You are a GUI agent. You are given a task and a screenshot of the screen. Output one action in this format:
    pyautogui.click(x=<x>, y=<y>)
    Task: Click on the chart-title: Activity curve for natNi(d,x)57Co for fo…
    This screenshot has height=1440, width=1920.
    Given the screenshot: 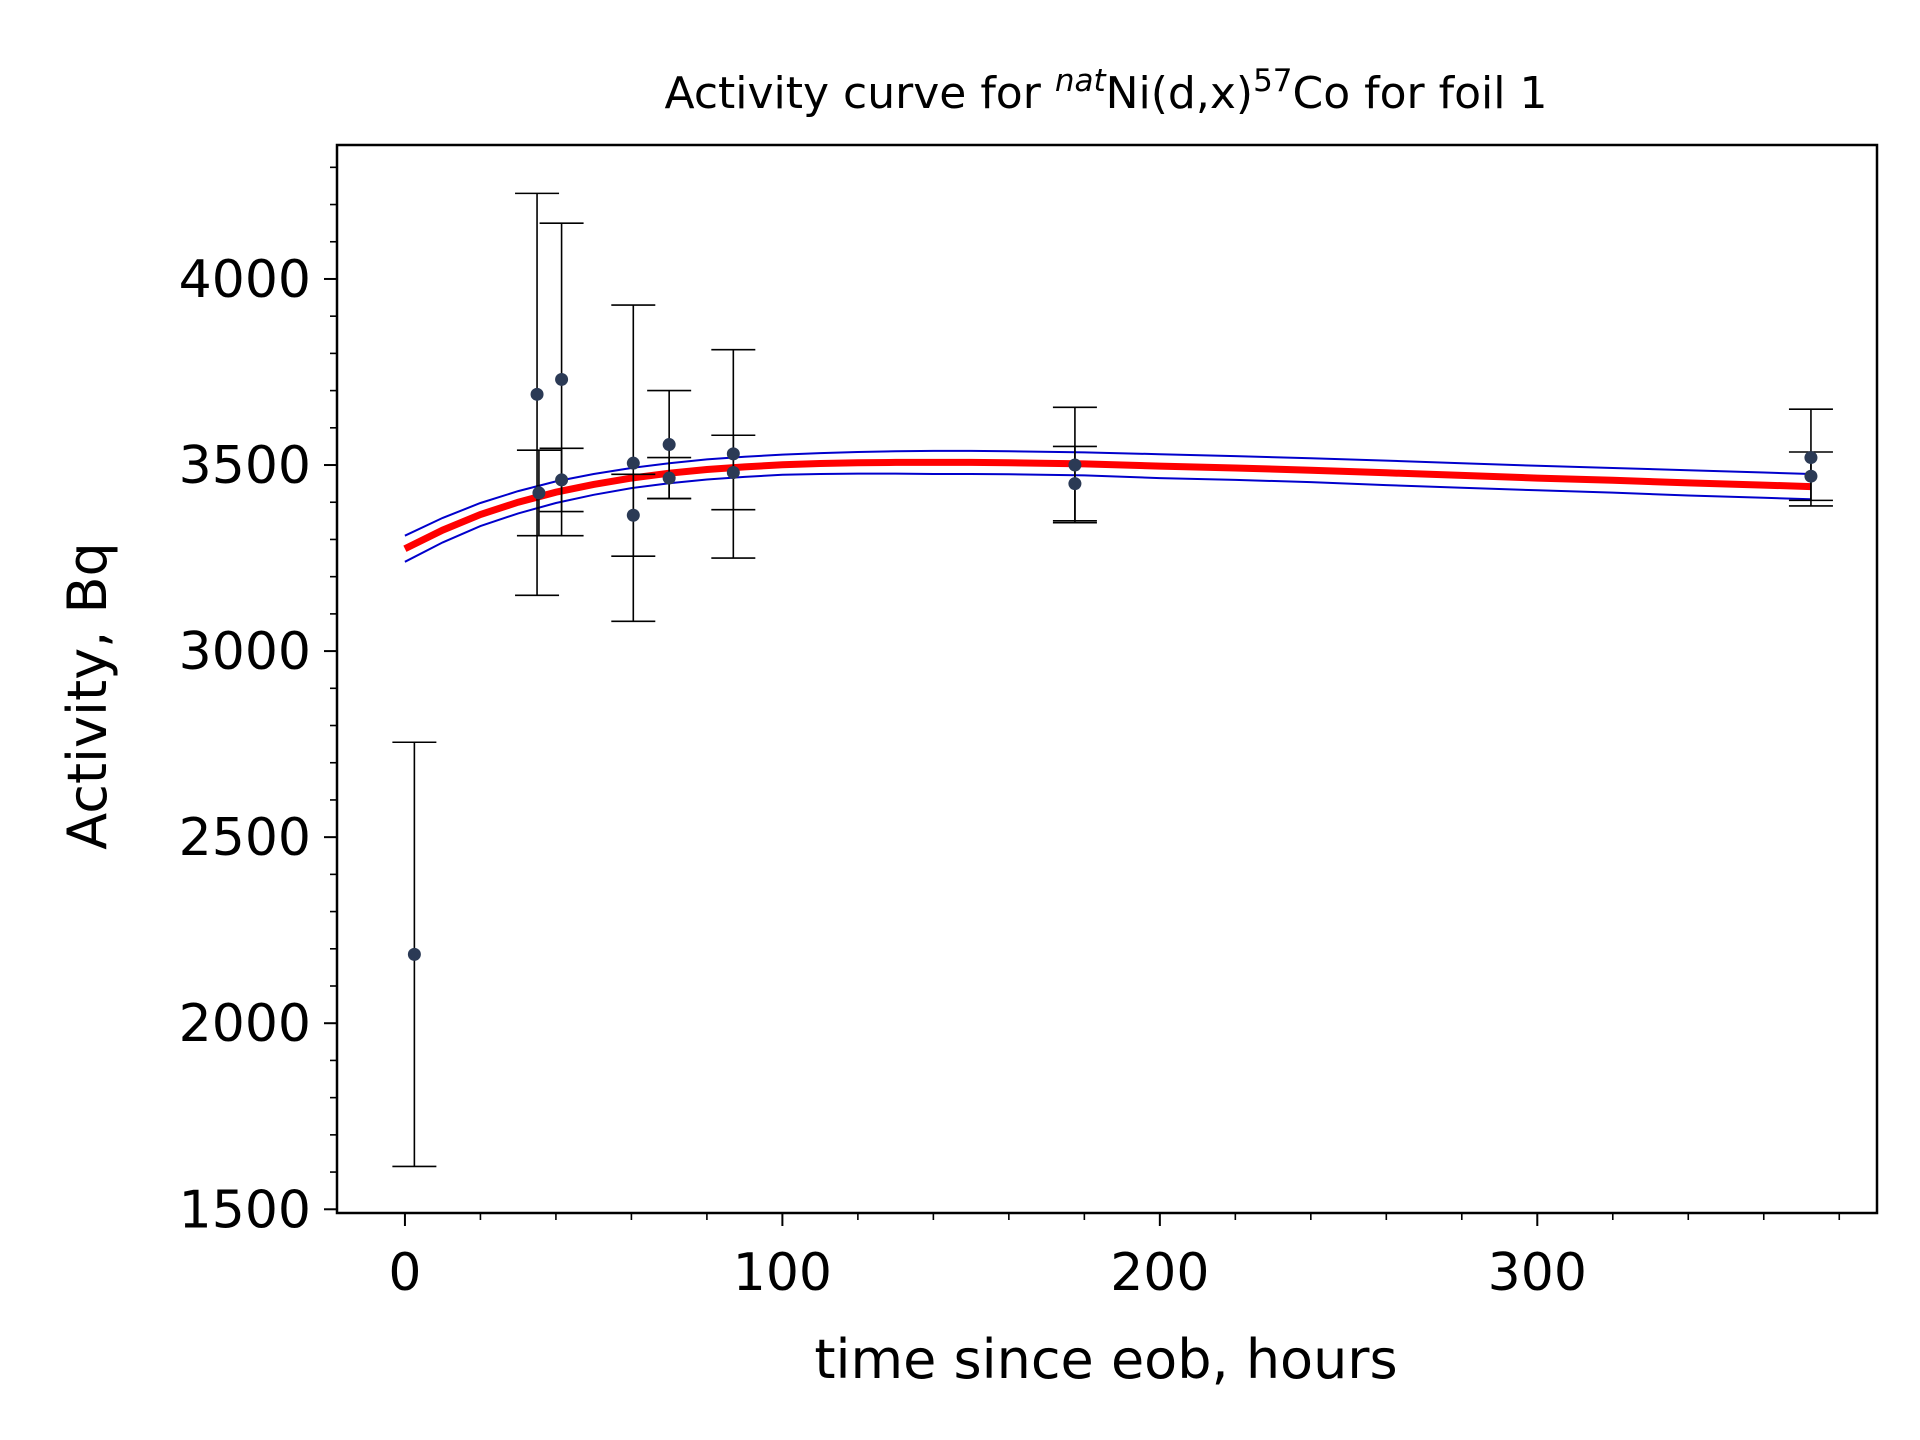 What is the action you would take?
    pyautogui.click(x=1106, y=91)
    